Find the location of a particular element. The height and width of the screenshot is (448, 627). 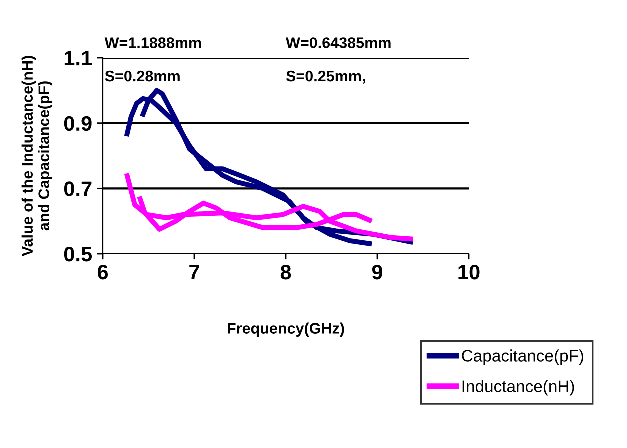

x-tick-label: 10 is located at coordinates (469, 272).